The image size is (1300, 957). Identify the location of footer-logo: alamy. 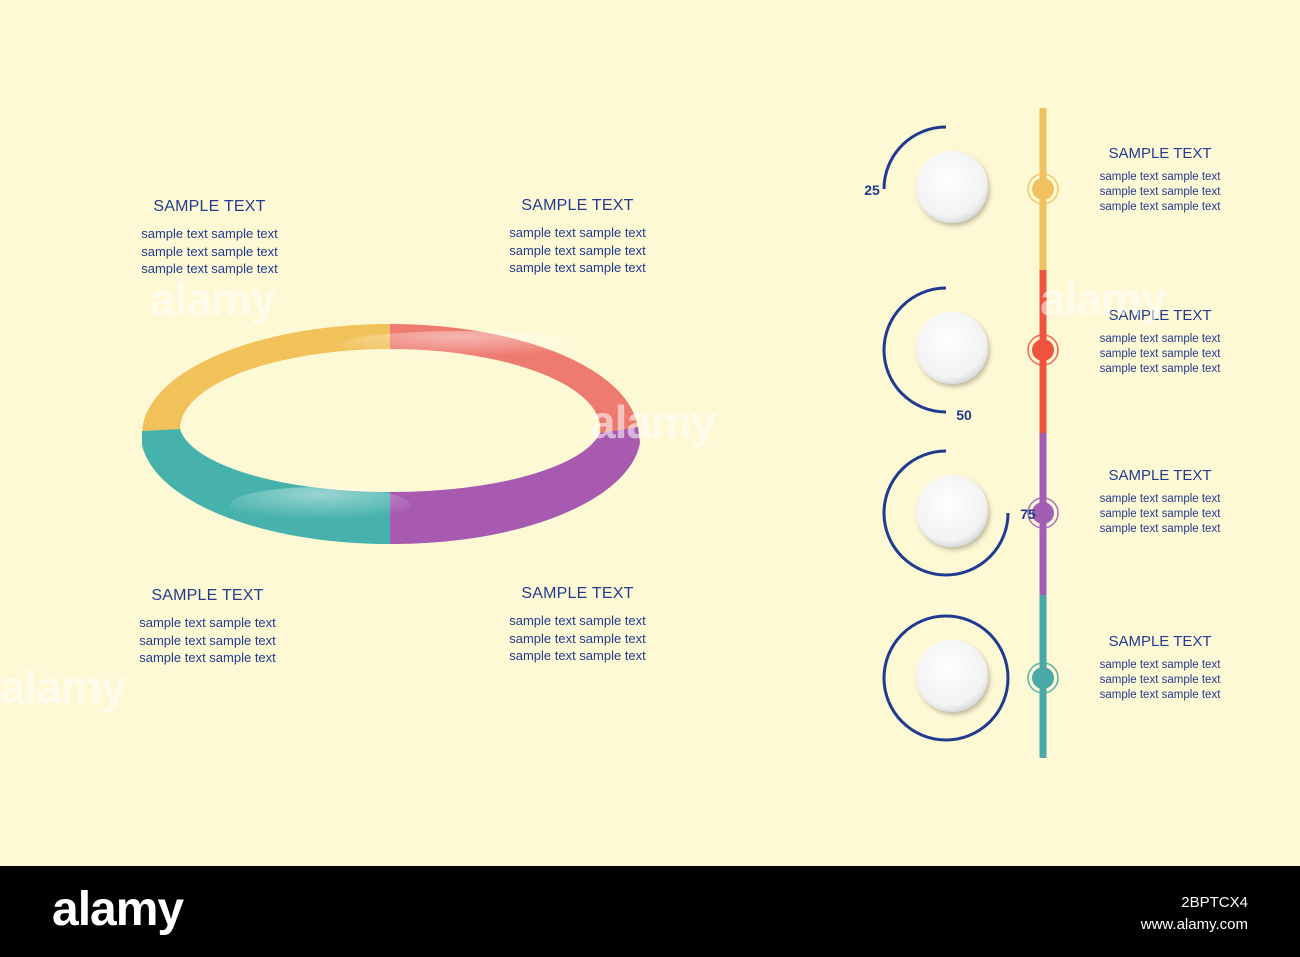
(118, 909).